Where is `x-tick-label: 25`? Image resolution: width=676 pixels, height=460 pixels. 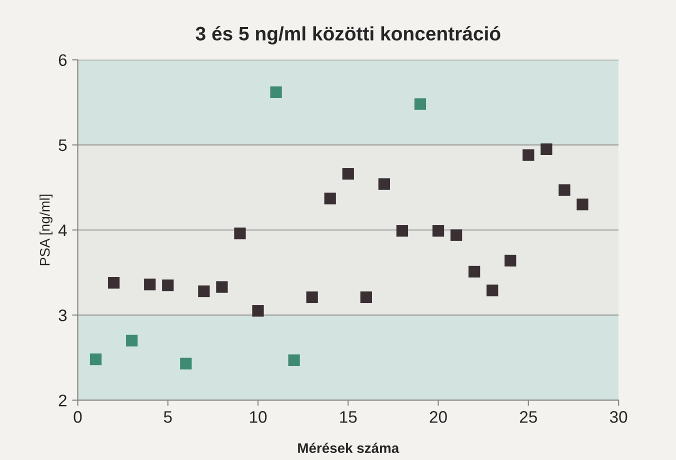
x-tick-label: 25 is located at coordinates (528, 417).